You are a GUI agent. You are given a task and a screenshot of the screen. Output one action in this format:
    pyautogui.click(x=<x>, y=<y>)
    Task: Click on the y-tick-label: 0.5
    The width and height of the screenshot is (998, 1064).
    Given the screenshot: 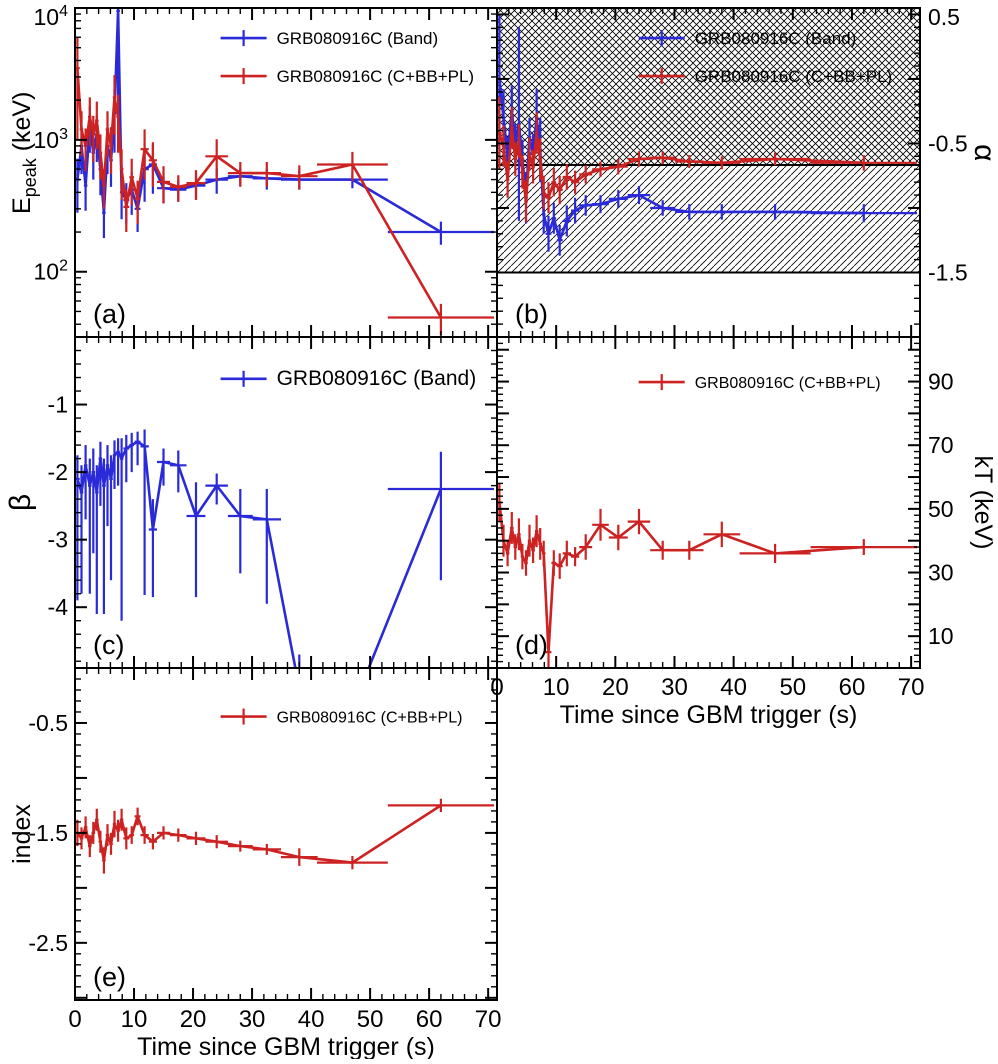 What is the action you would take?
    pyautogui.click(x=944, y=17)
    